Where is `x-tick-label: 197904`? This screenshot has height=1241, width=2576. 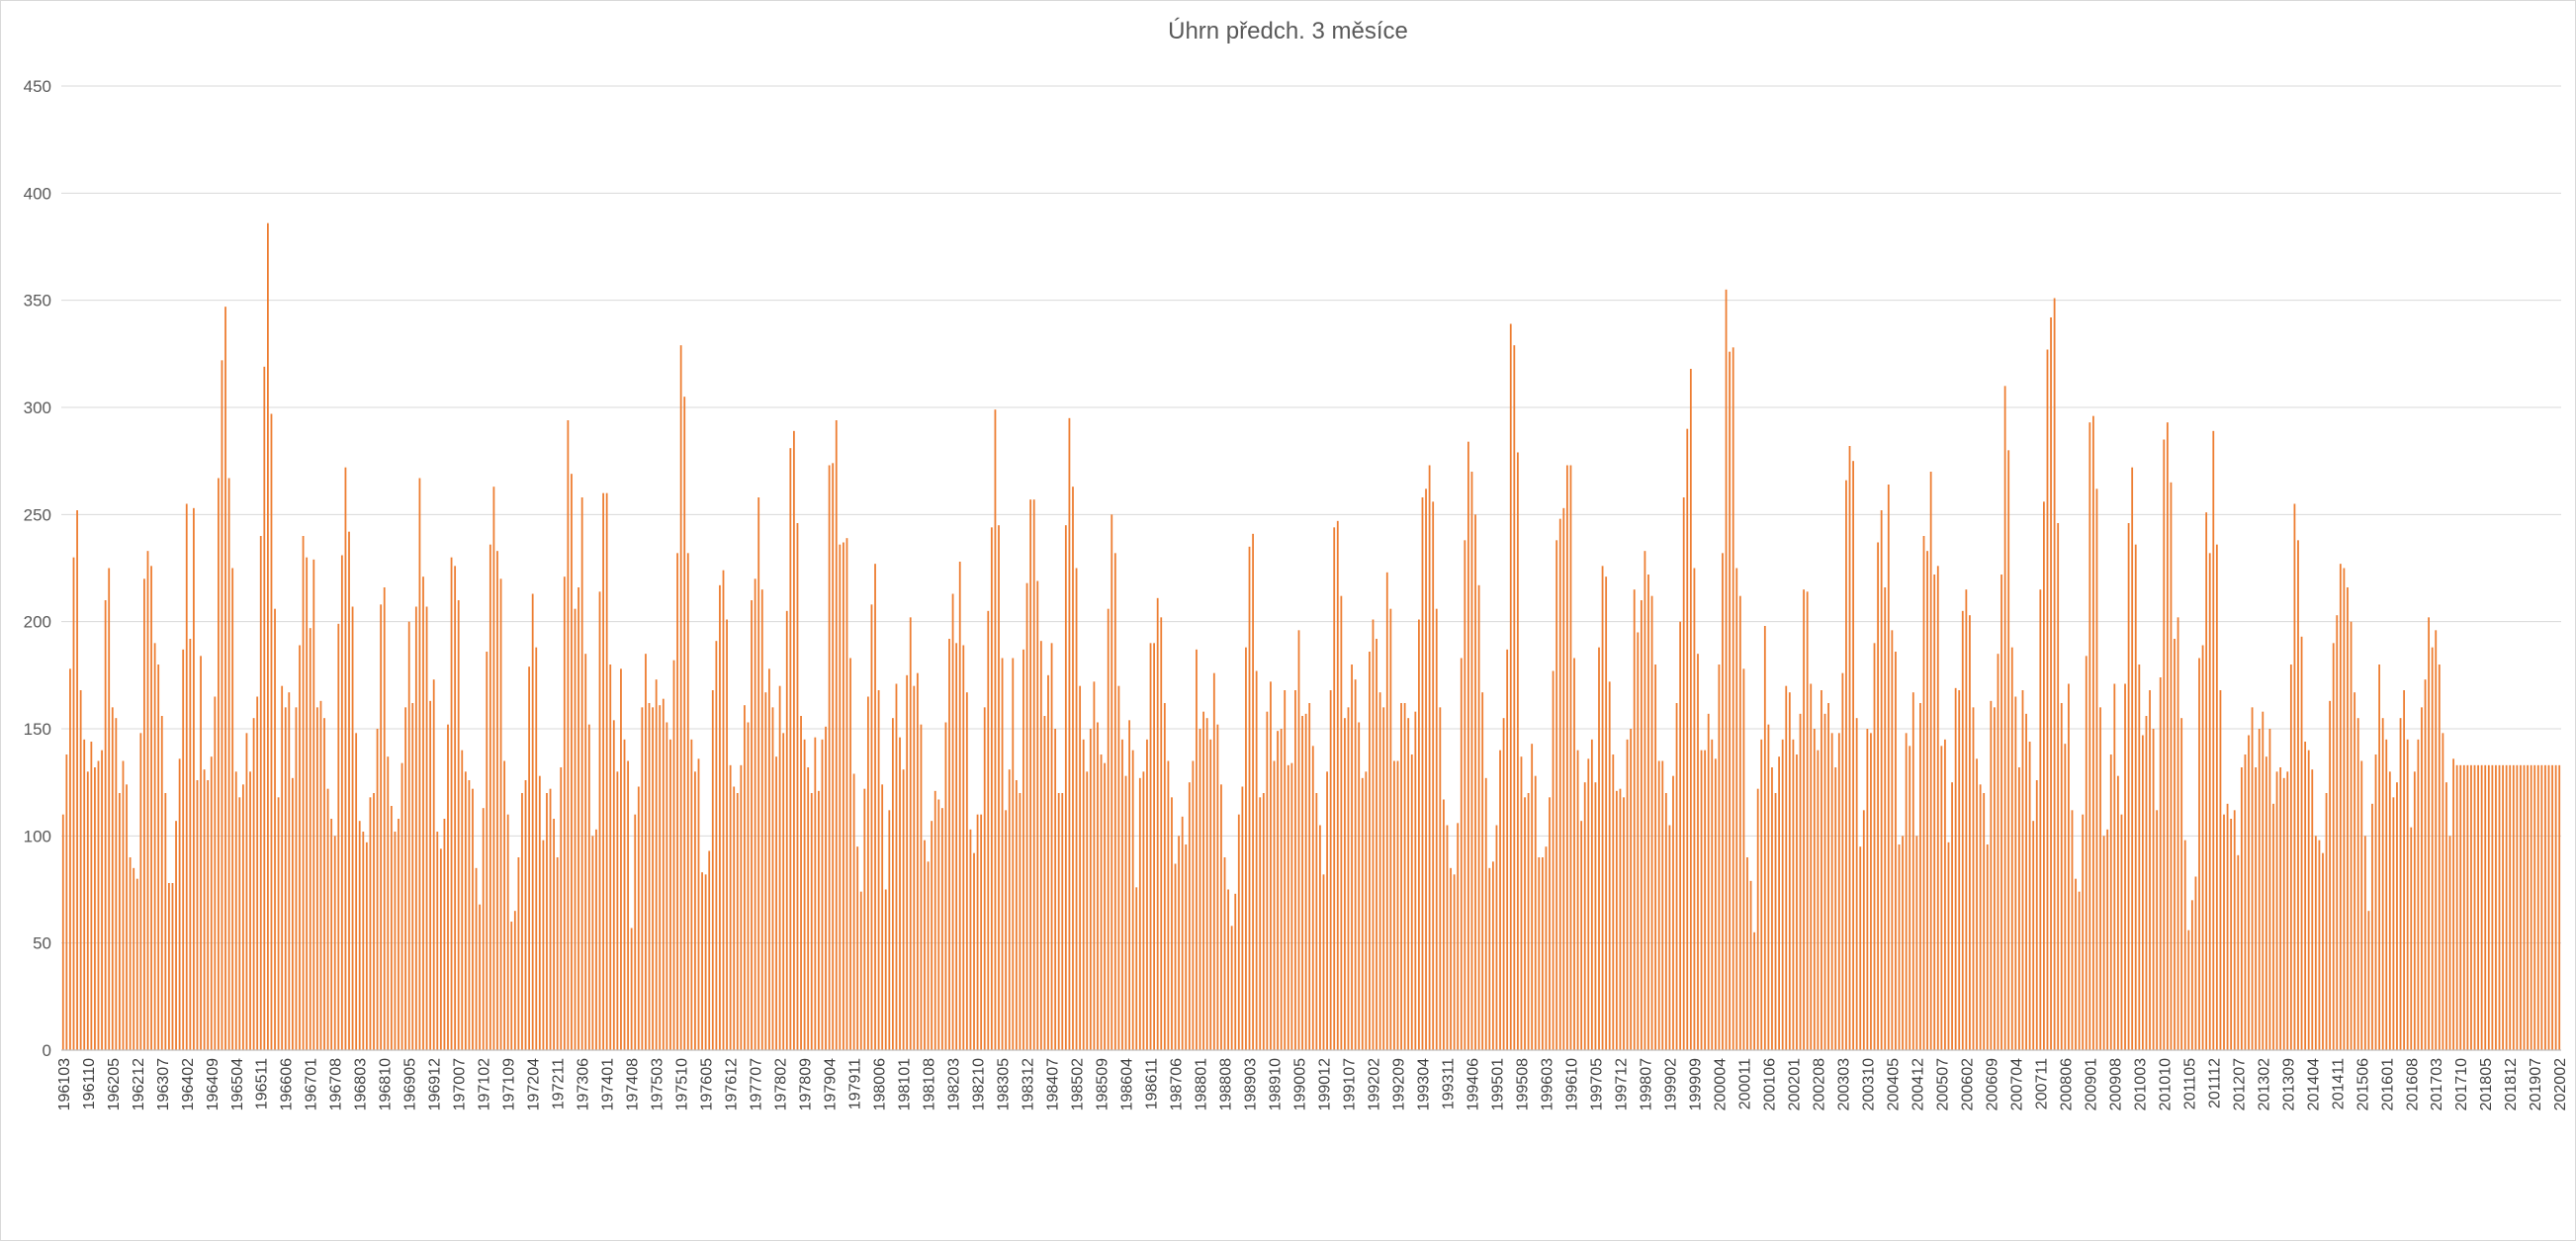
x-tick-label: 197904 is located at coordinates (831, 1084).